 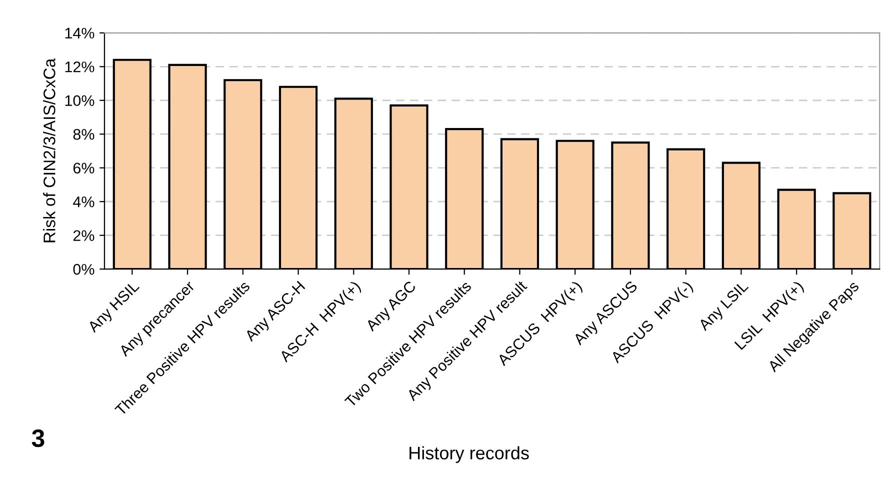 What do you see at coordinates (49, 150) in the screenshot?
I see `y-axis-title: Risk of CIN2/3/AIS/CxCa` at bounding box center [49, 150].